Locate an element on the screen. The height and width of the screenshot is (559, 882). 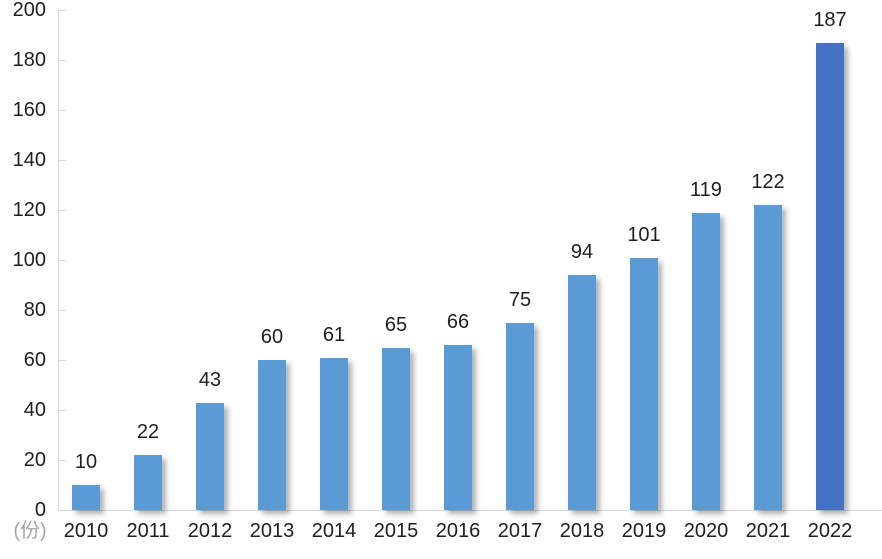
bar-value-label: 94 is located at coordinates (582, 252).